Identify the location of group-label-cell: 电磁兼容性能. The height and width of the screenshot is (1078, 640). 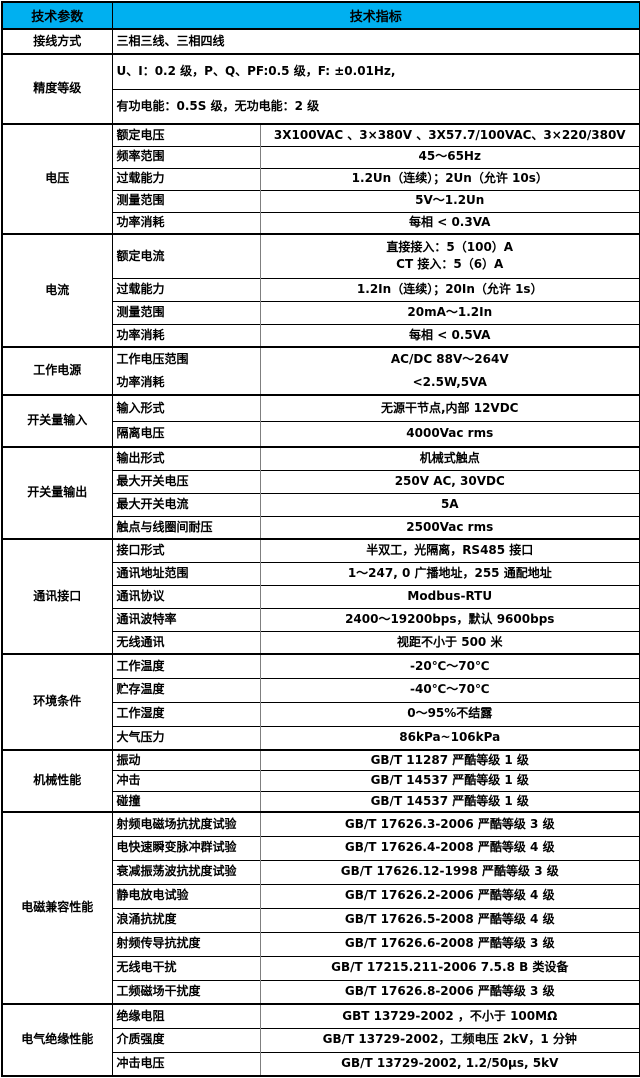
(57, 908).